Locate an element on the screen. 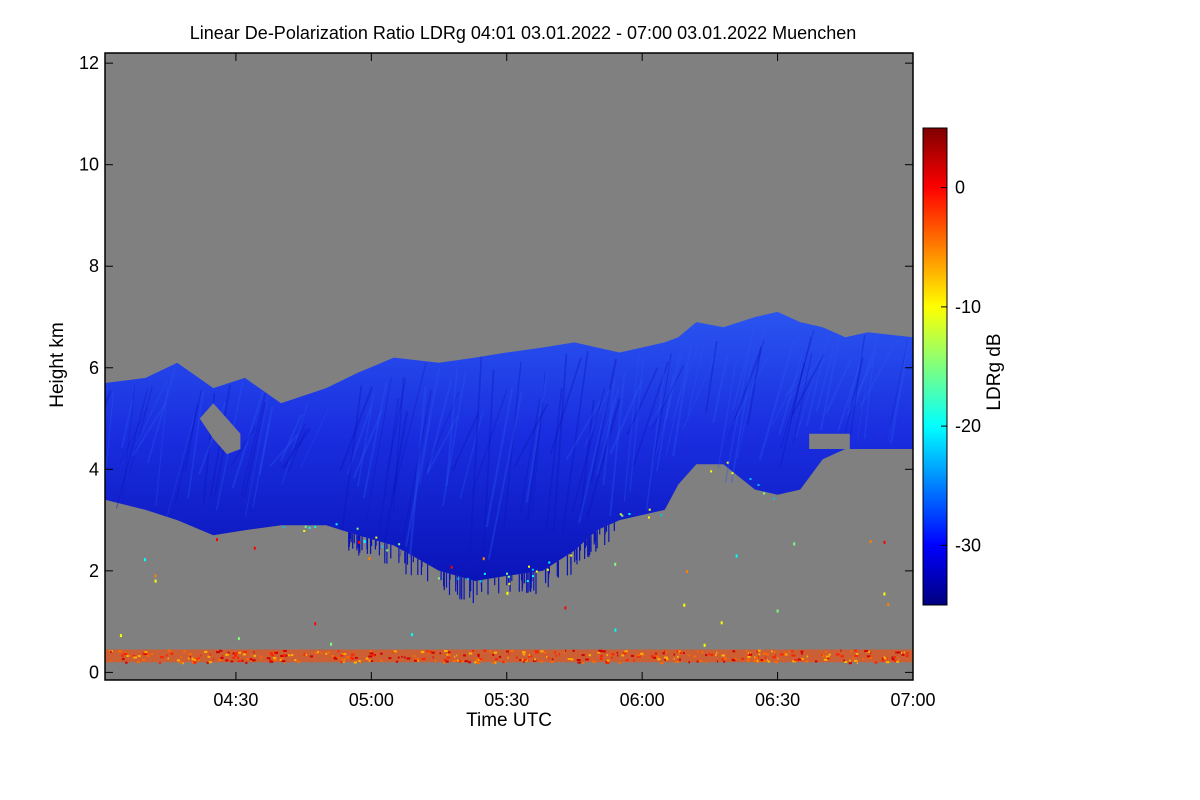  colorbar-tick-label: -30 is located at coordinates (968, 545).